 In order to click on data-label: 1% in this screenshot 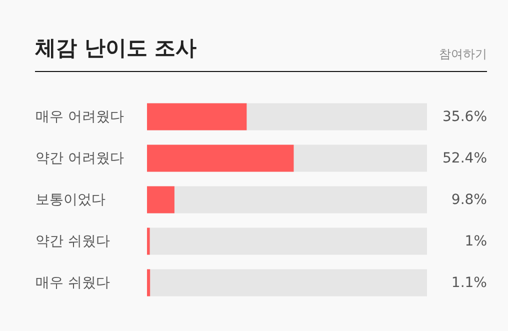, I will do `click(475, 241)`.